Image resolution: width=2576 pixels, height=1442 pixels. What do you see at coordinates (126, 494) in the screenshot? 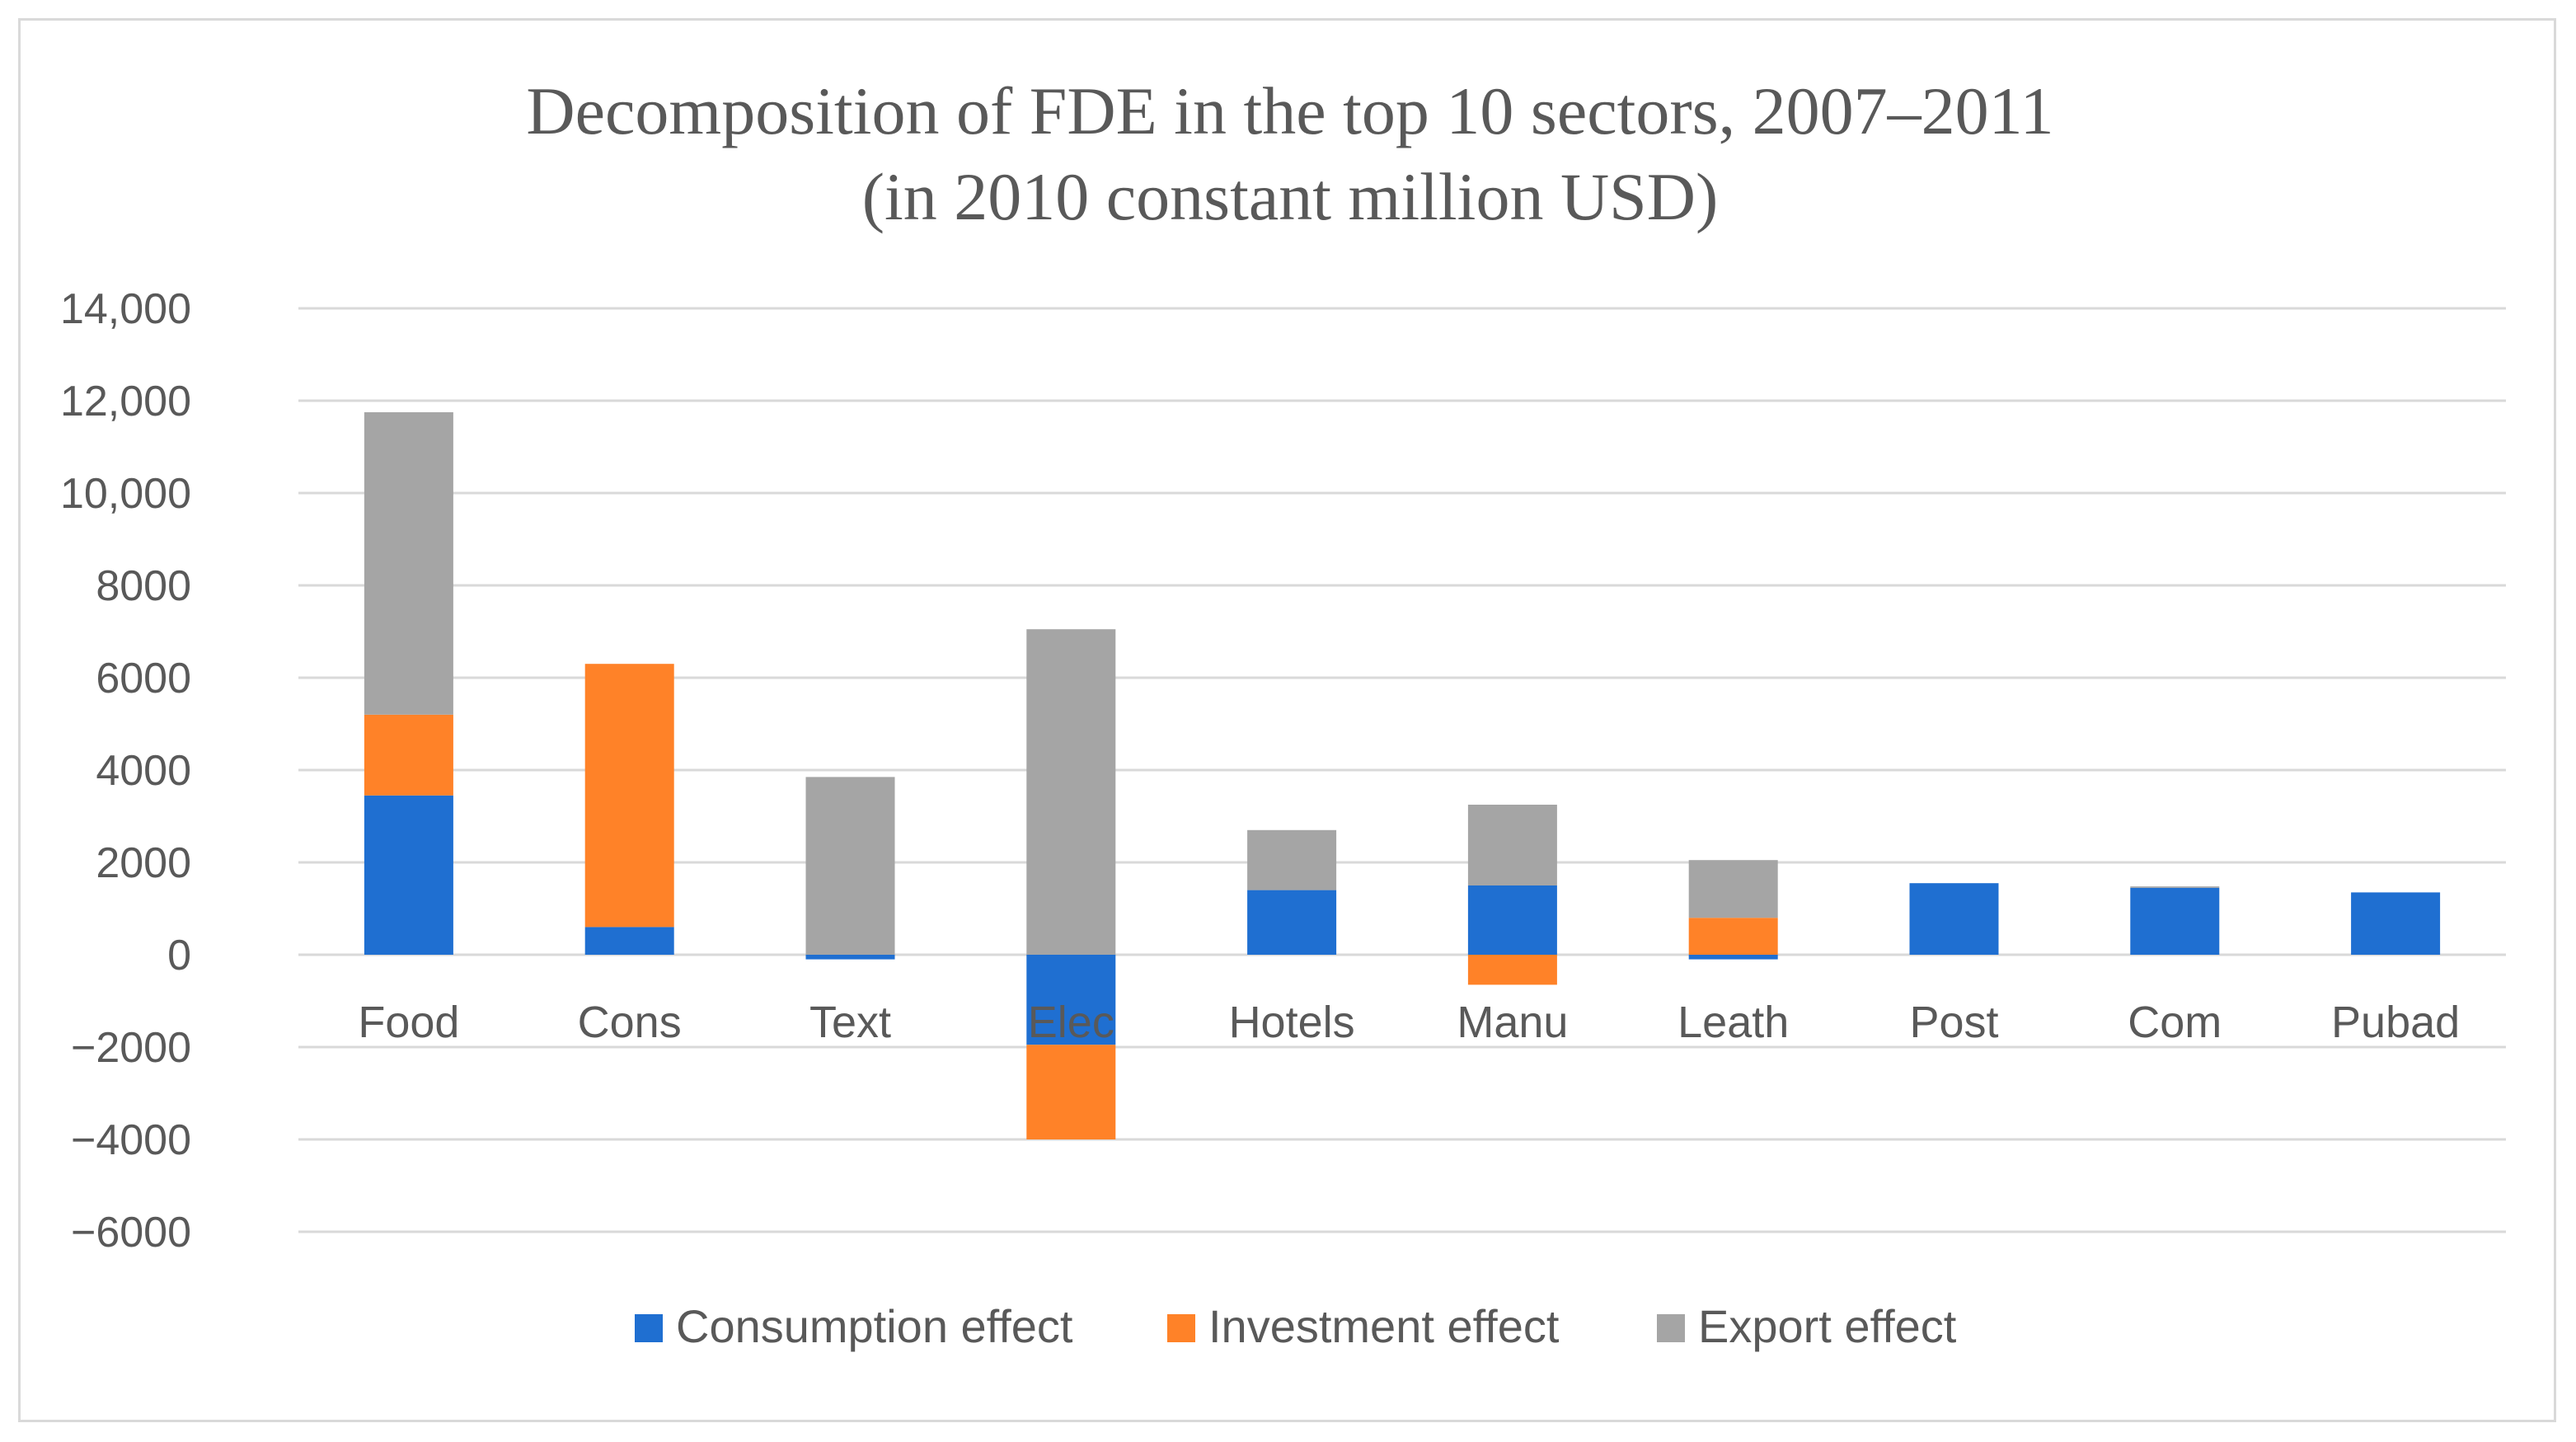
I see `y-tick-label: 10,000` at bounding box center [126, 494].